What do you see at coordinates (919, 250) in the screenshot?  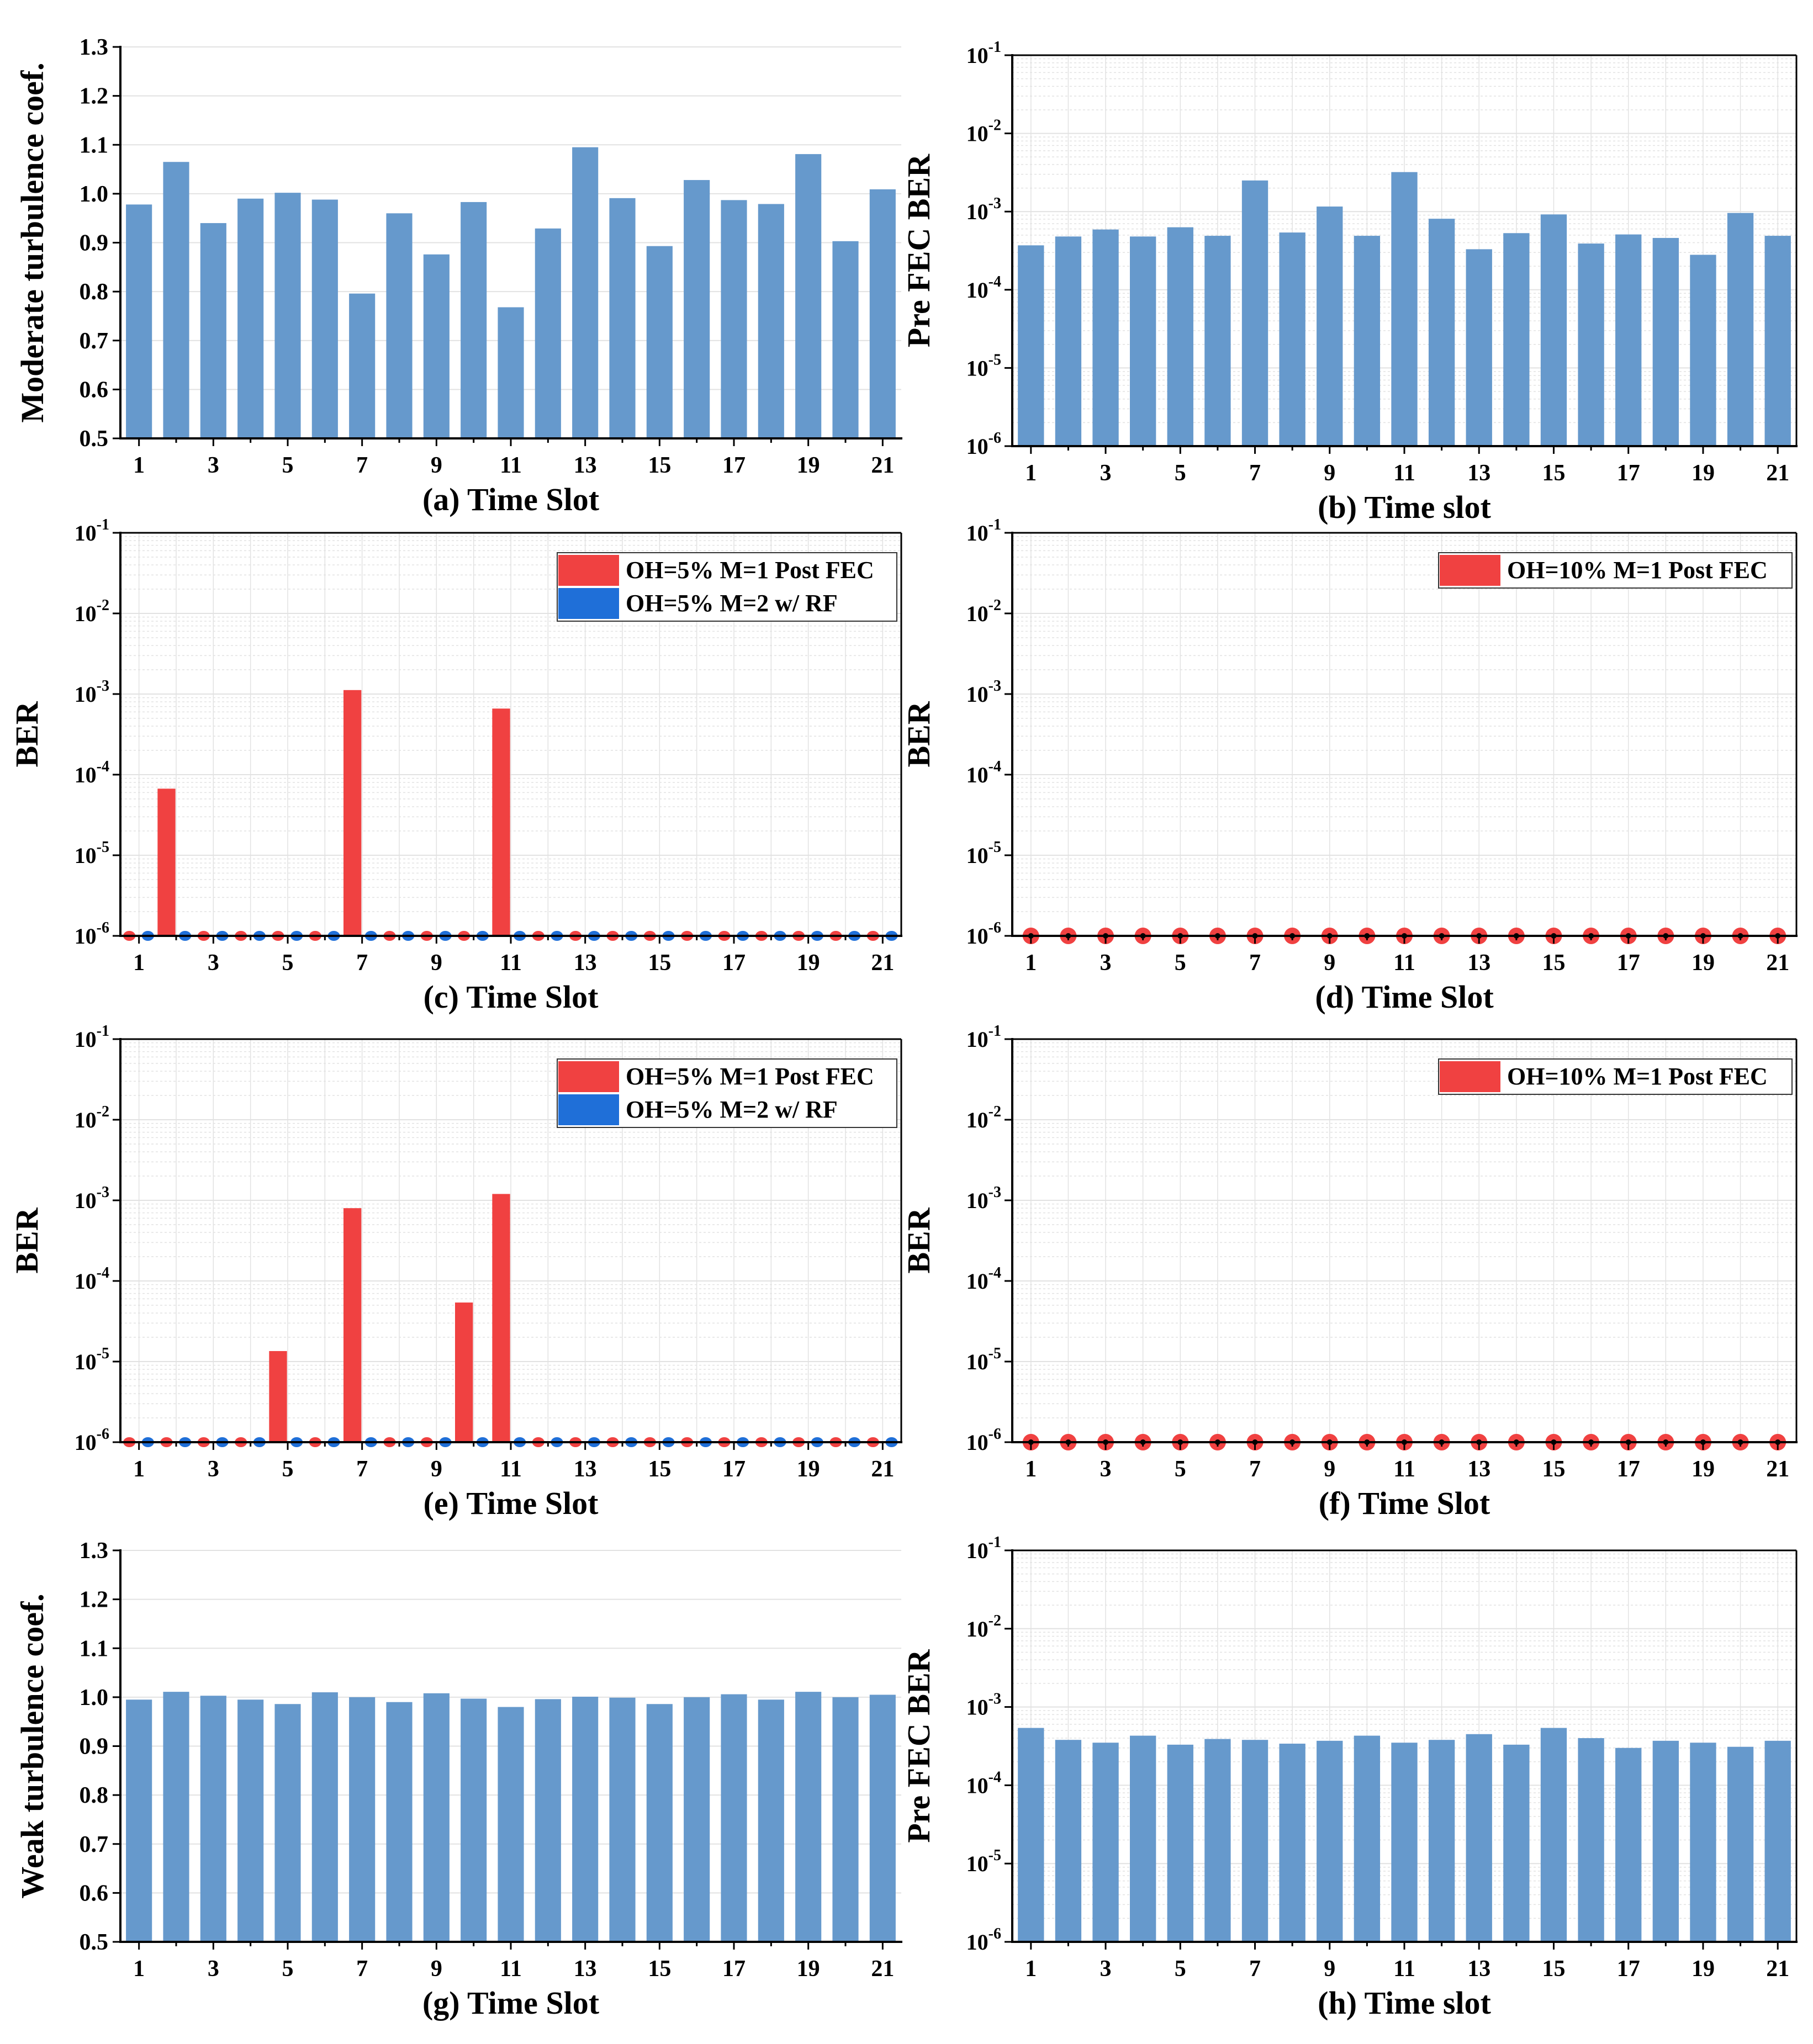 I see `y-axis-label-b: Pre FEC BER` at bounding box center [919, 250].